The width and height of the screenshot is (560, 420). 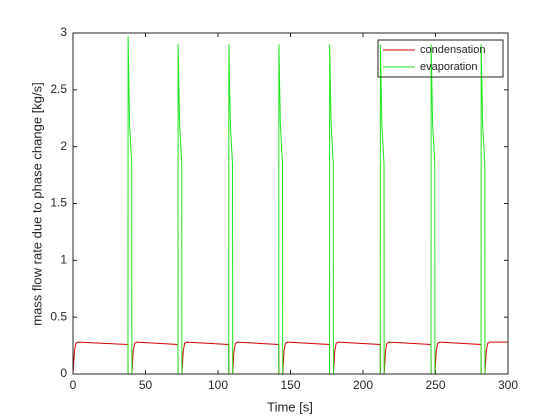 I want to click on x-tick-label: 100, so click(x=218, y=385).